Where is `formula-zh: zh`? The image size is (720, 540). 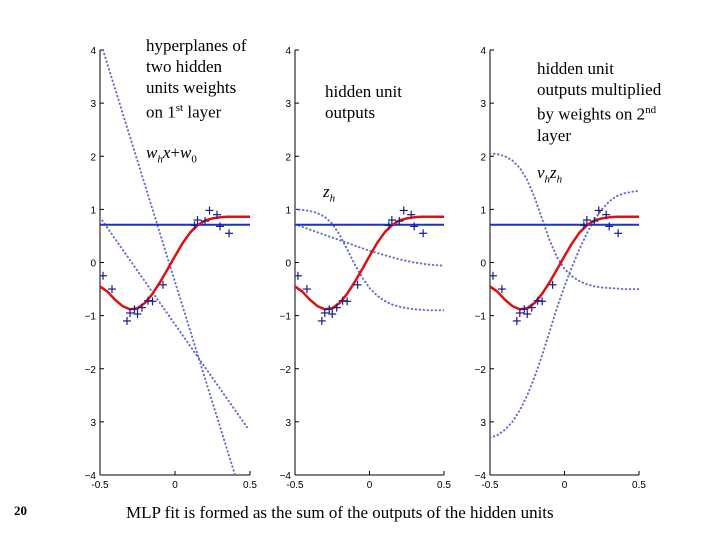
formula-zh: zh is located at coordinates (329, 193).